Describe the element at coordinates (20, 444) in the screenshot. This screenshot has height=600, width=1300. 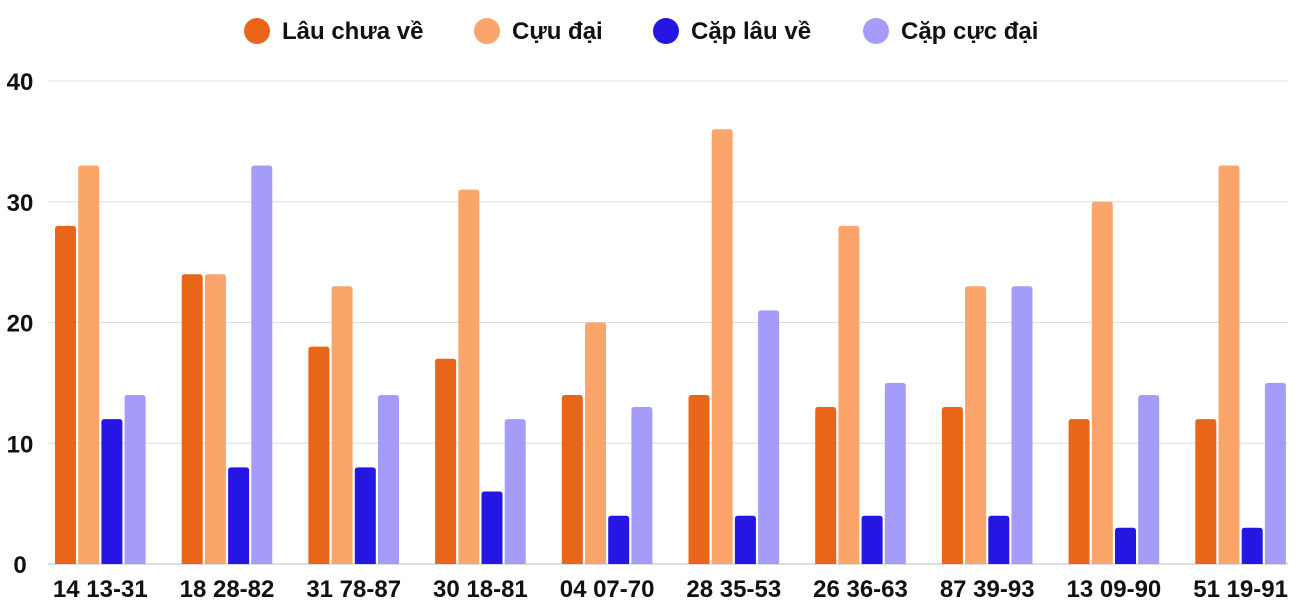
I see `y-tick-label: 10` at that location.